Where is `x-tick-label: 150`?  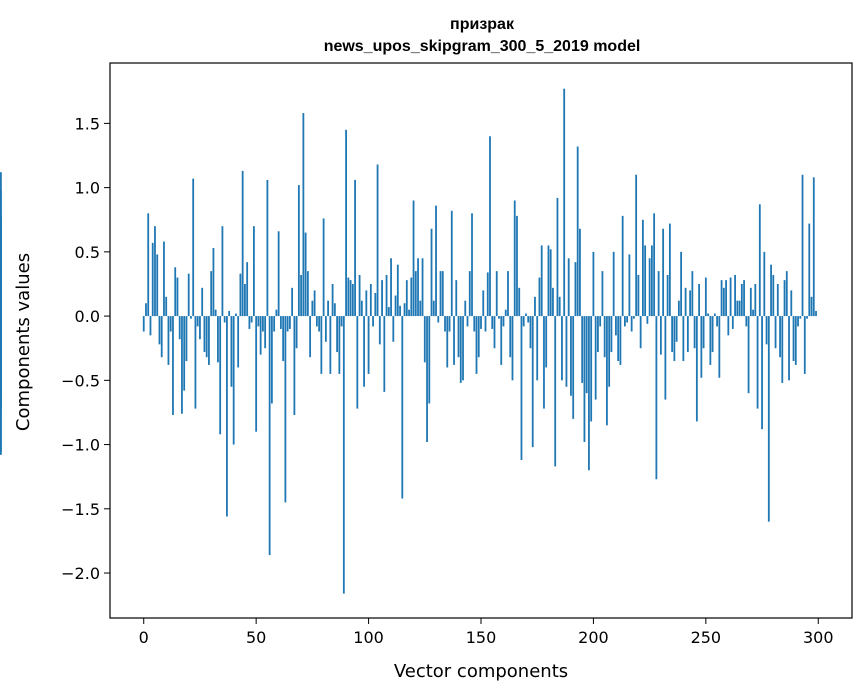 x-tick-label: 150 is located at coordinates (481, 637).